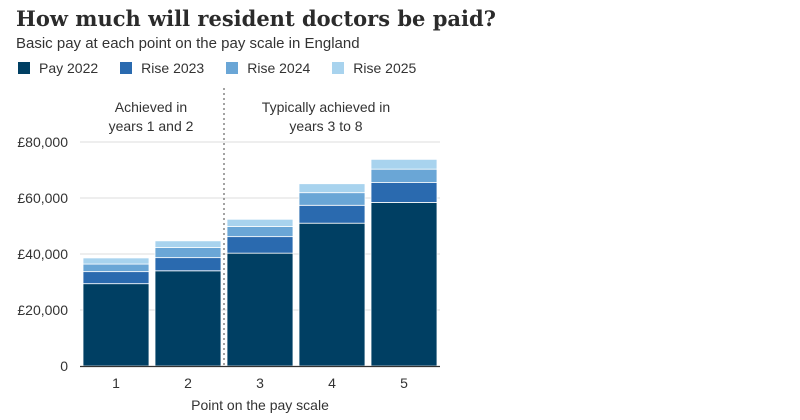 This screenshot has height=420, width=800. I want to click on chart-title: How much will resident doctors be paid?, so click(256, 18).